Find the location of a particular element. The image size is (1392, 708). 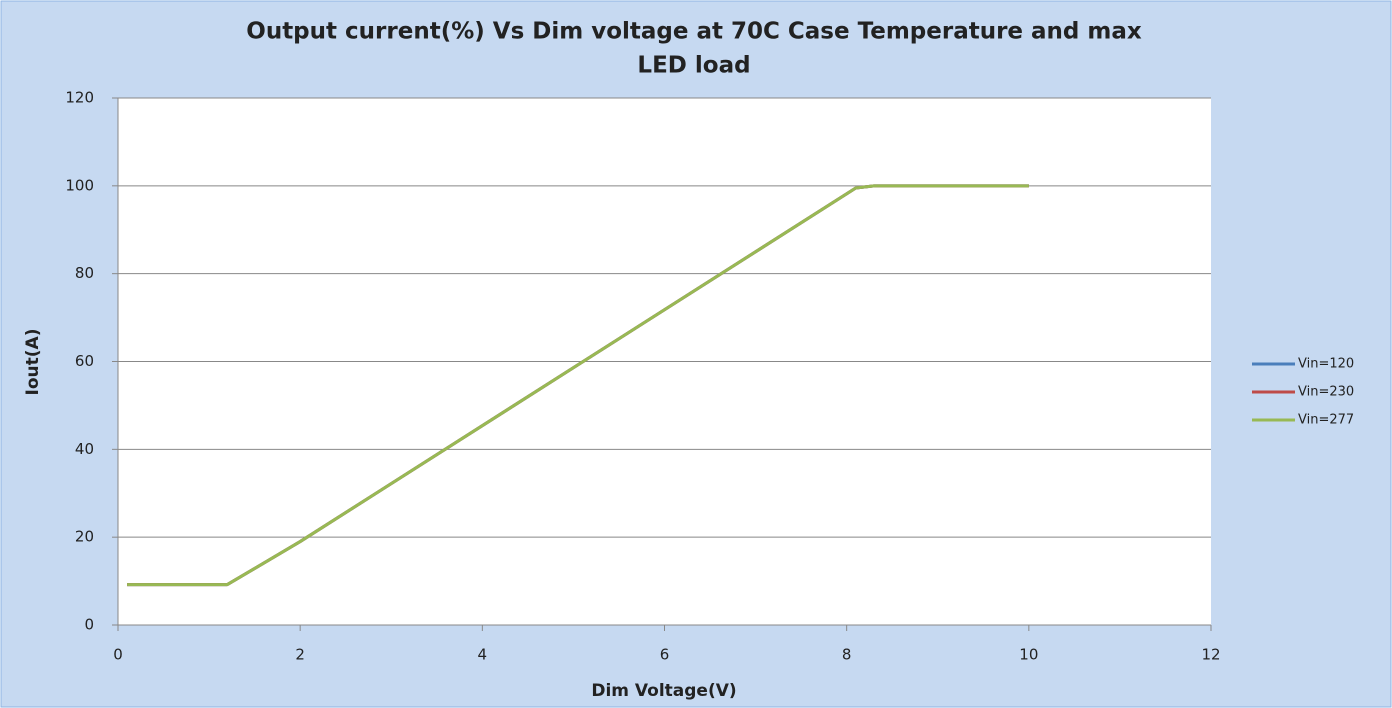

y-axis-label: Iout(A) is located at coordinates (33, 362).